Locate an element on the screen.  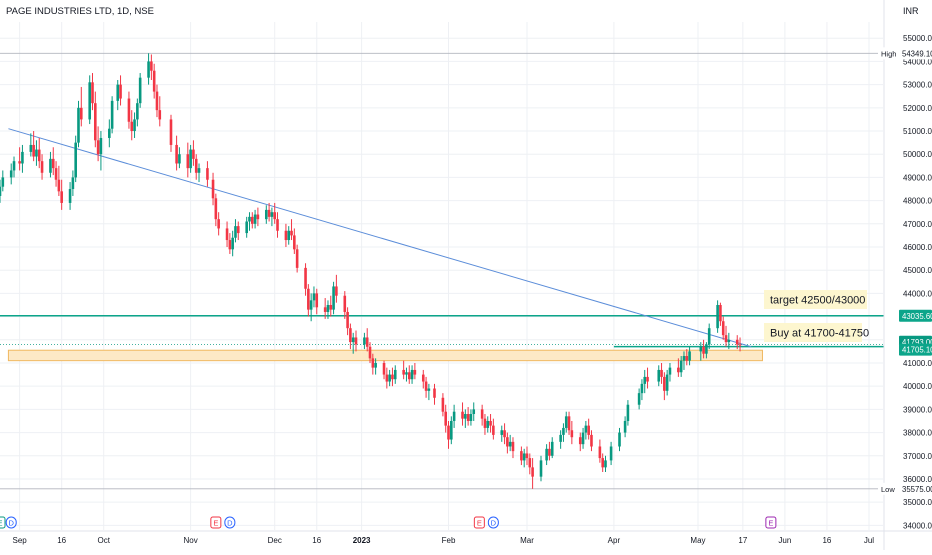
time-tick-label: Sep is located at coordinates (20, 540).